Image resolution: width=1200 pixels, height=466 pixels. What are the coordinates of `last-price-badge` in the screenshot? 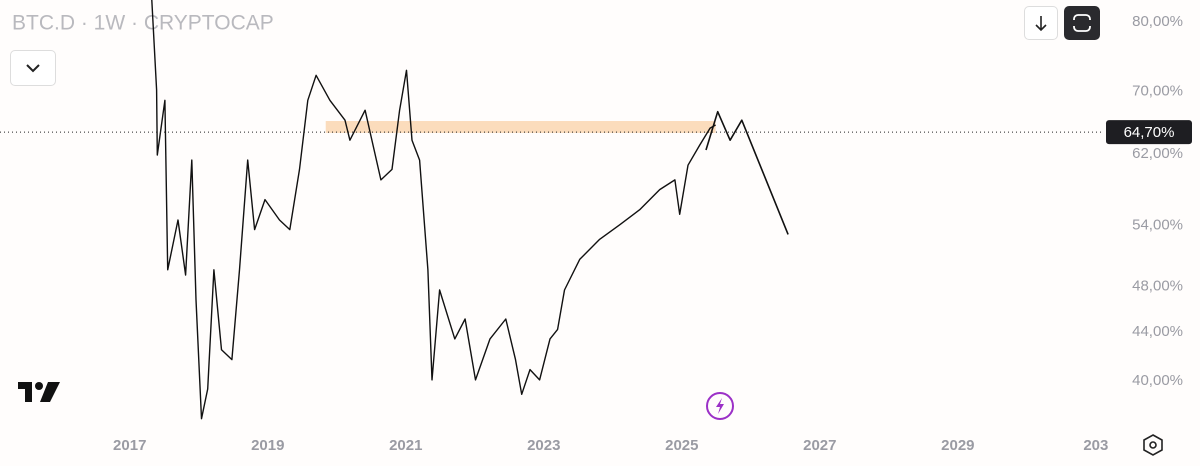 It's located at (1149, 132).